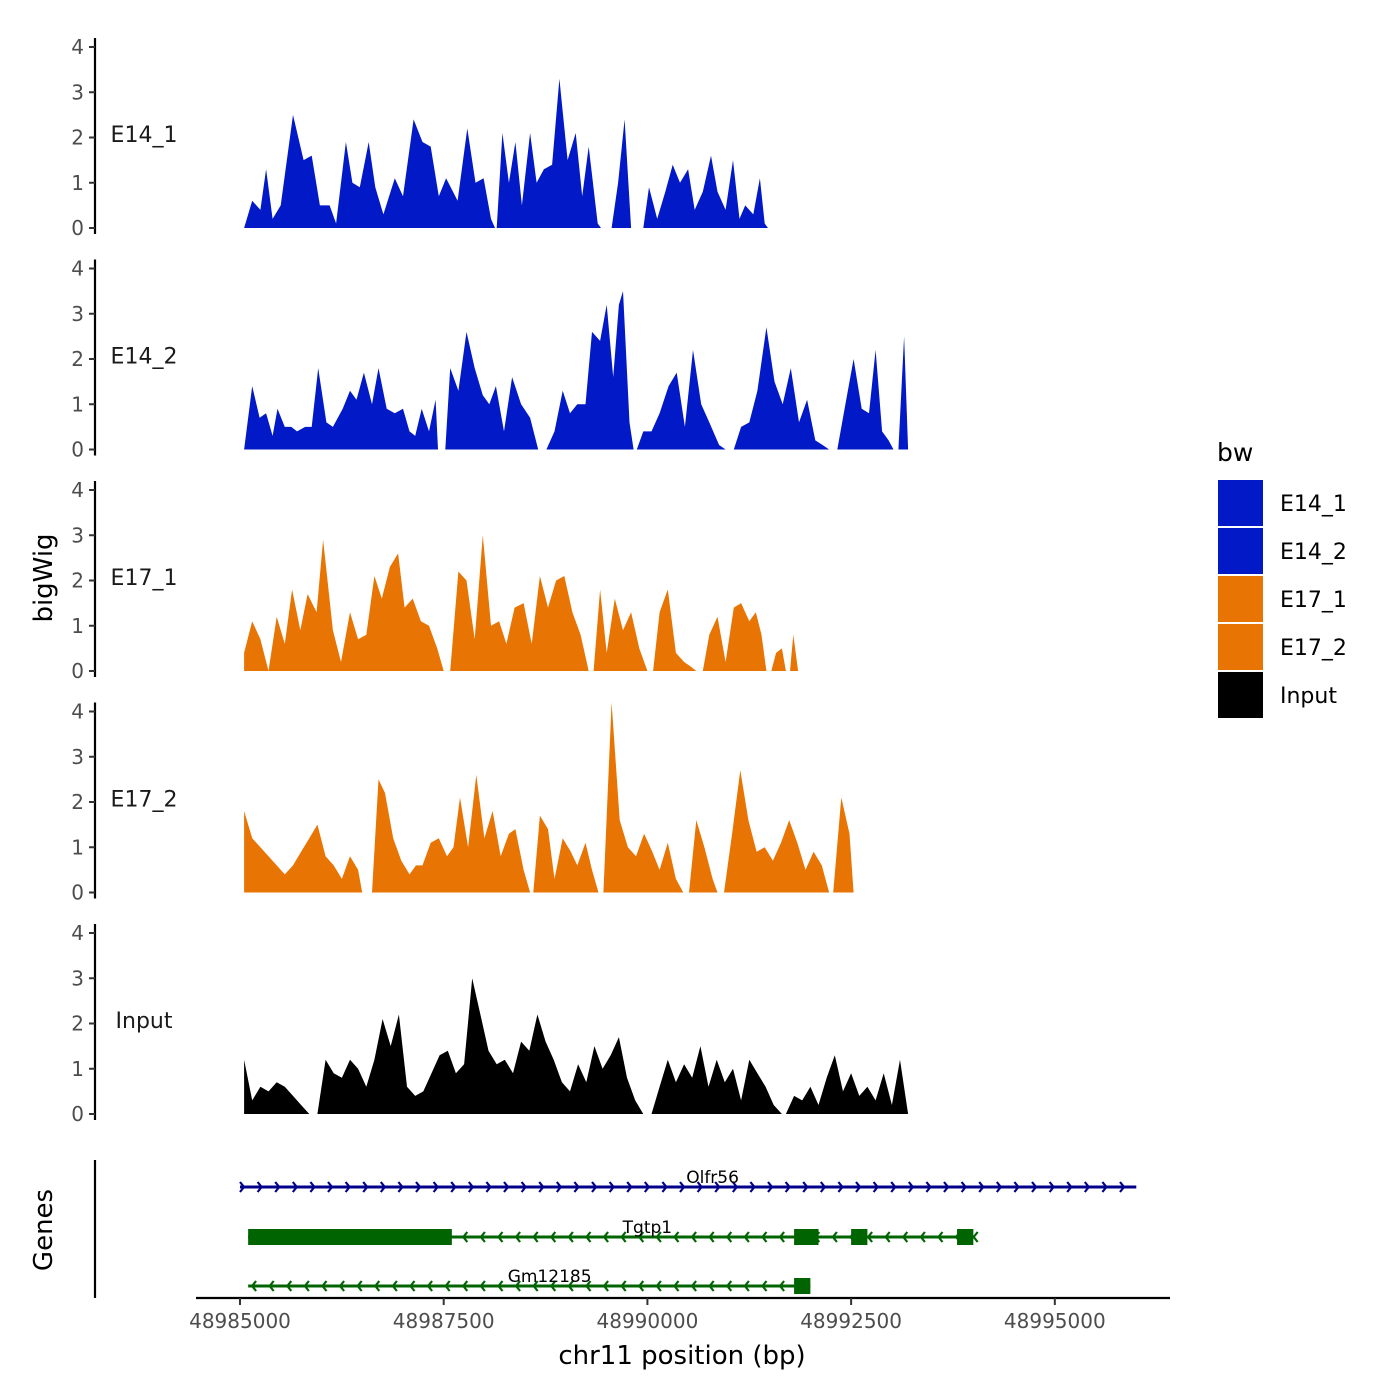  Describe the element at coordinates (1313, 648) in the screenshot. I see `legend-label: E17_2` at that location.